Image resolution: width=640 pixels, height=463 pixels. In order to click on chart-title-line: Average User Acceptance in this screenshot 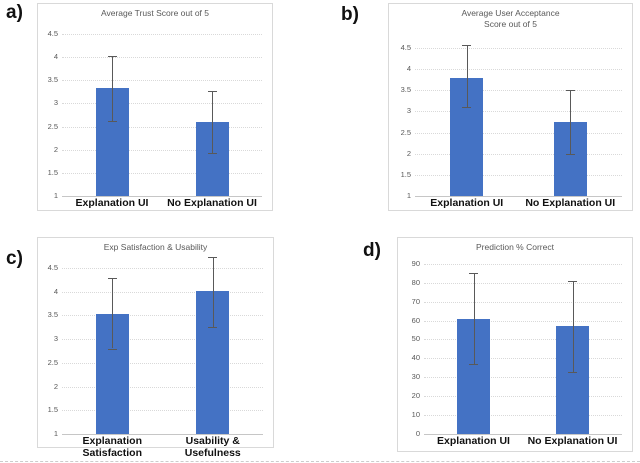, I will do `click(510, 13)`.